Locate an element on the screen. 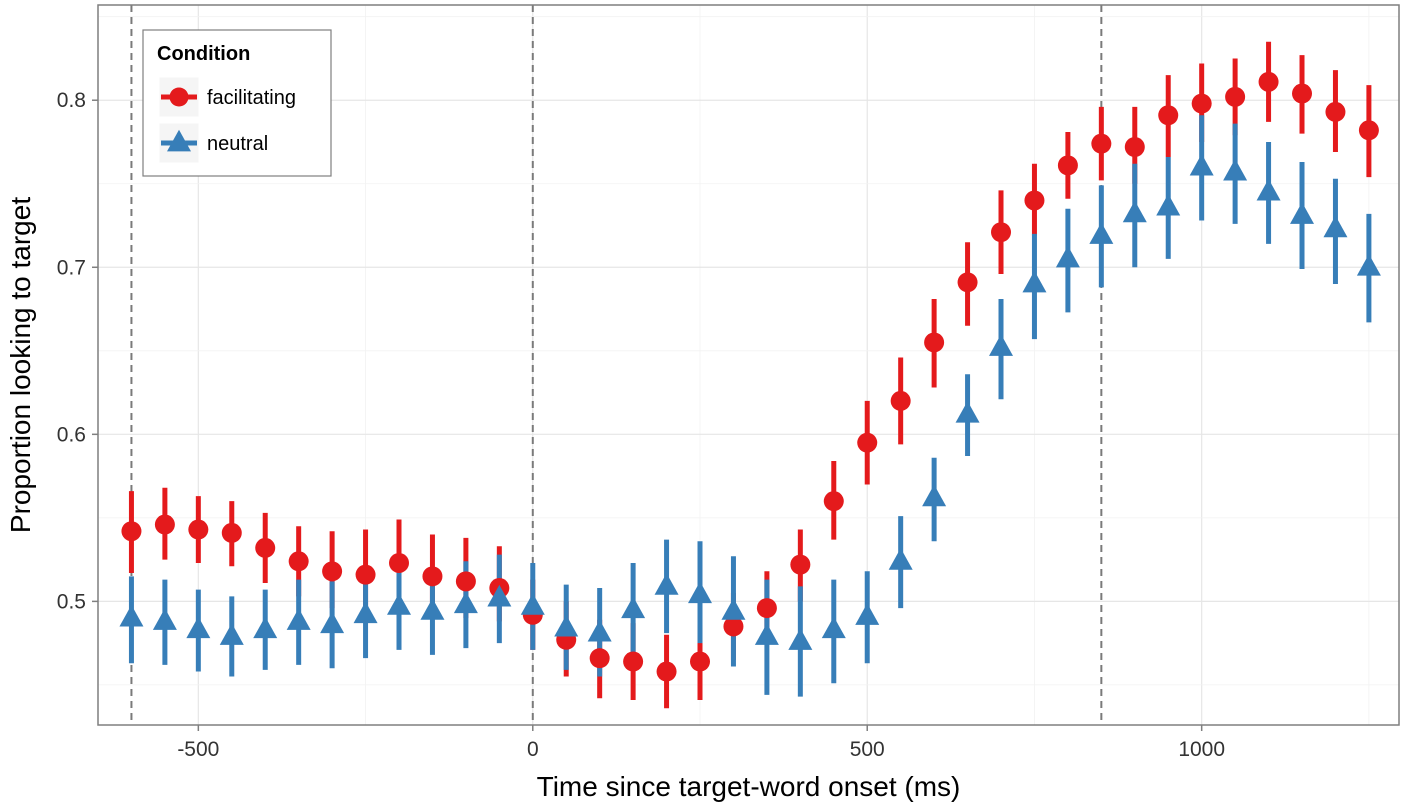  x-tick-label: 500 is located at coordinates (867, 749).